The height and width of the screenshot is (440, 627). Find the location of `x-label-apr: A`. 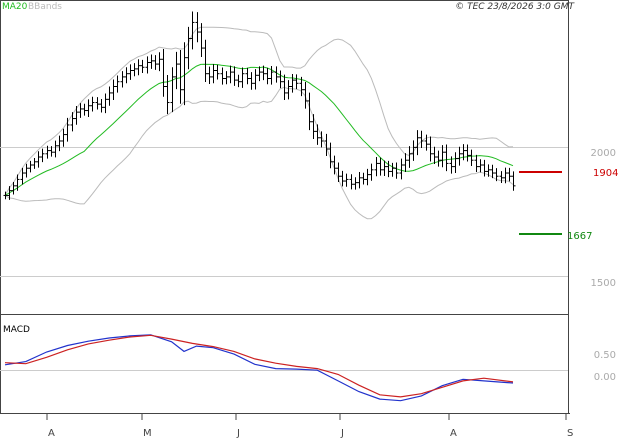

x-label-apr: A is located at coordinates (51, 433).